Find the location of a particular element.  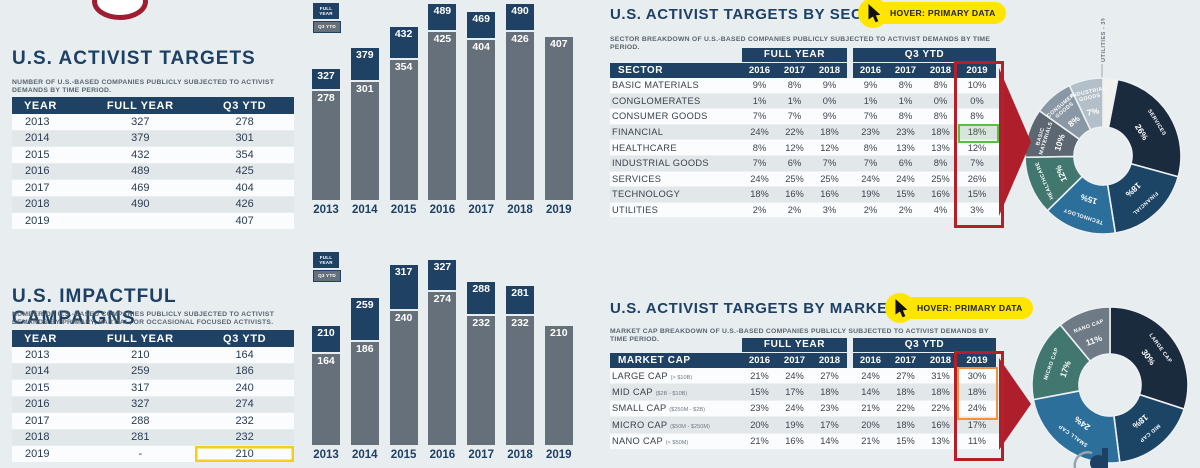

donut-slice-services is located at coordinates (1144, 128).